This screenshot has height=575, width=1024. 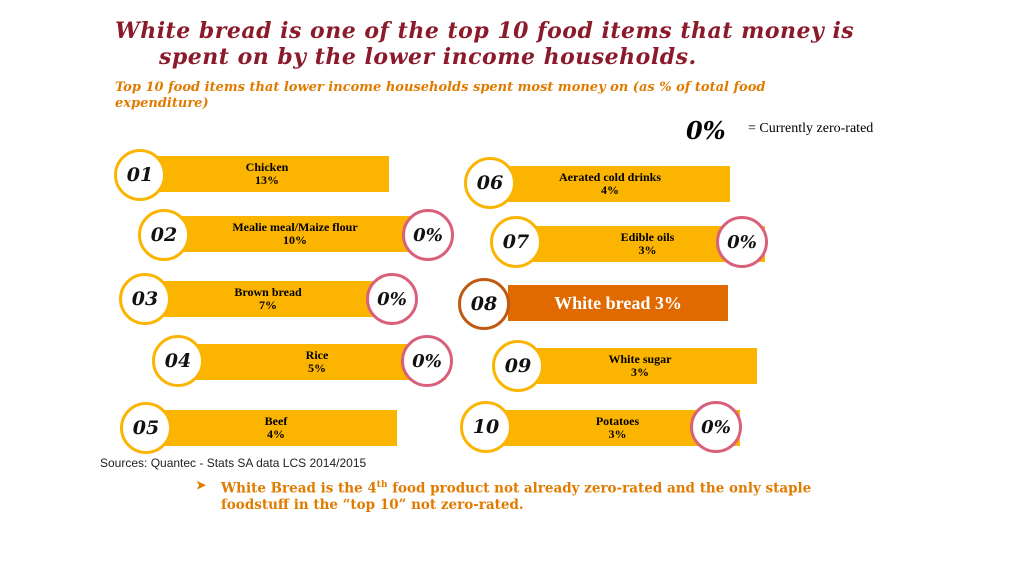 I want to click on item-value: 5%, so click(x=317, y=368).